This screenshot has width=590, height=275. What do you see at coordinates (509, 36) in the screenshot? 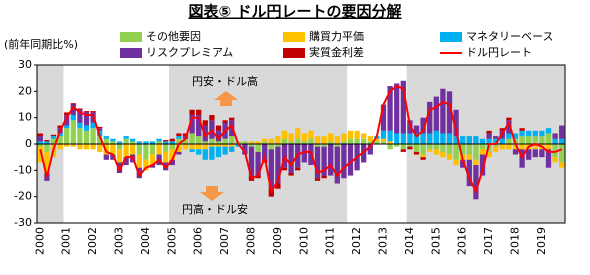
I see `legend-label: マネタリーベース` at bounding box center [509, 36].